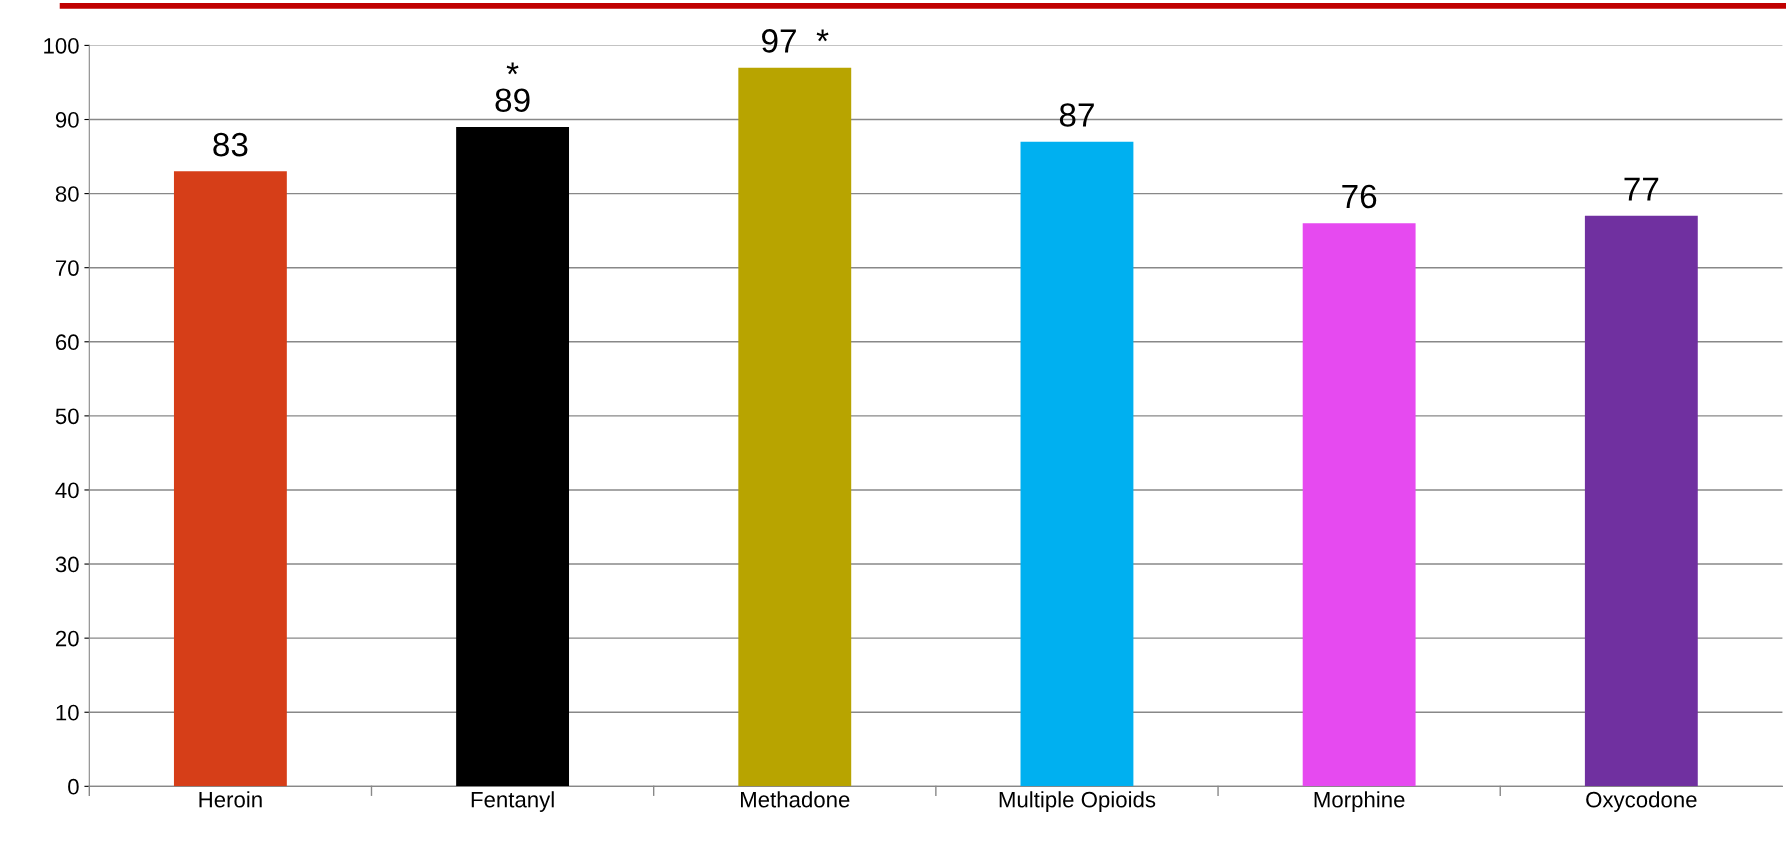 This screenshot has height=841, width=1786. I want to click on x-tick-label: Methadone, so click(795, 799).